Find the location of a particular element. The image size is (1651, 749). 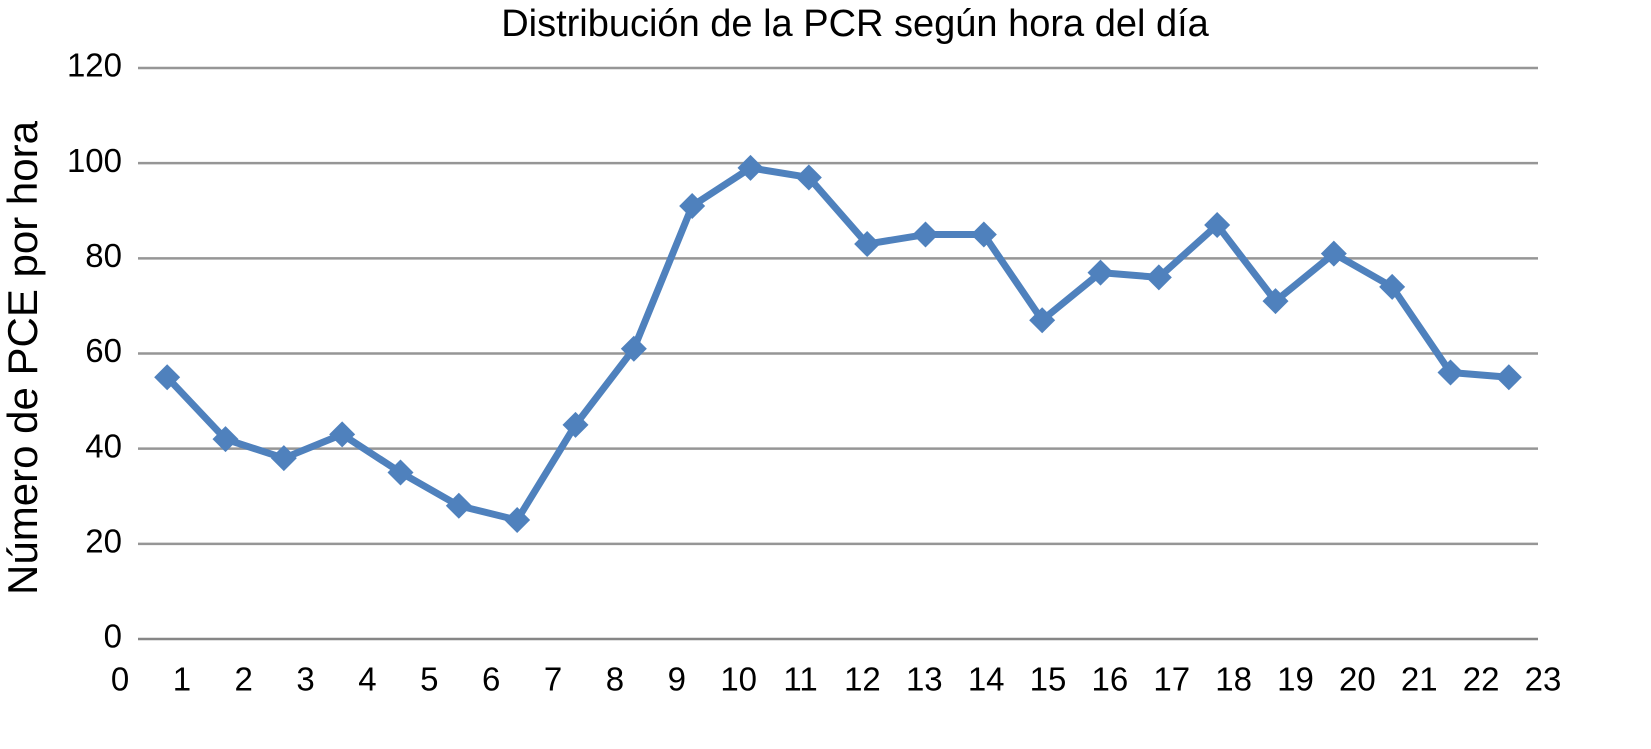

y-tick-label: 80 is located at coordinates (103, 255).